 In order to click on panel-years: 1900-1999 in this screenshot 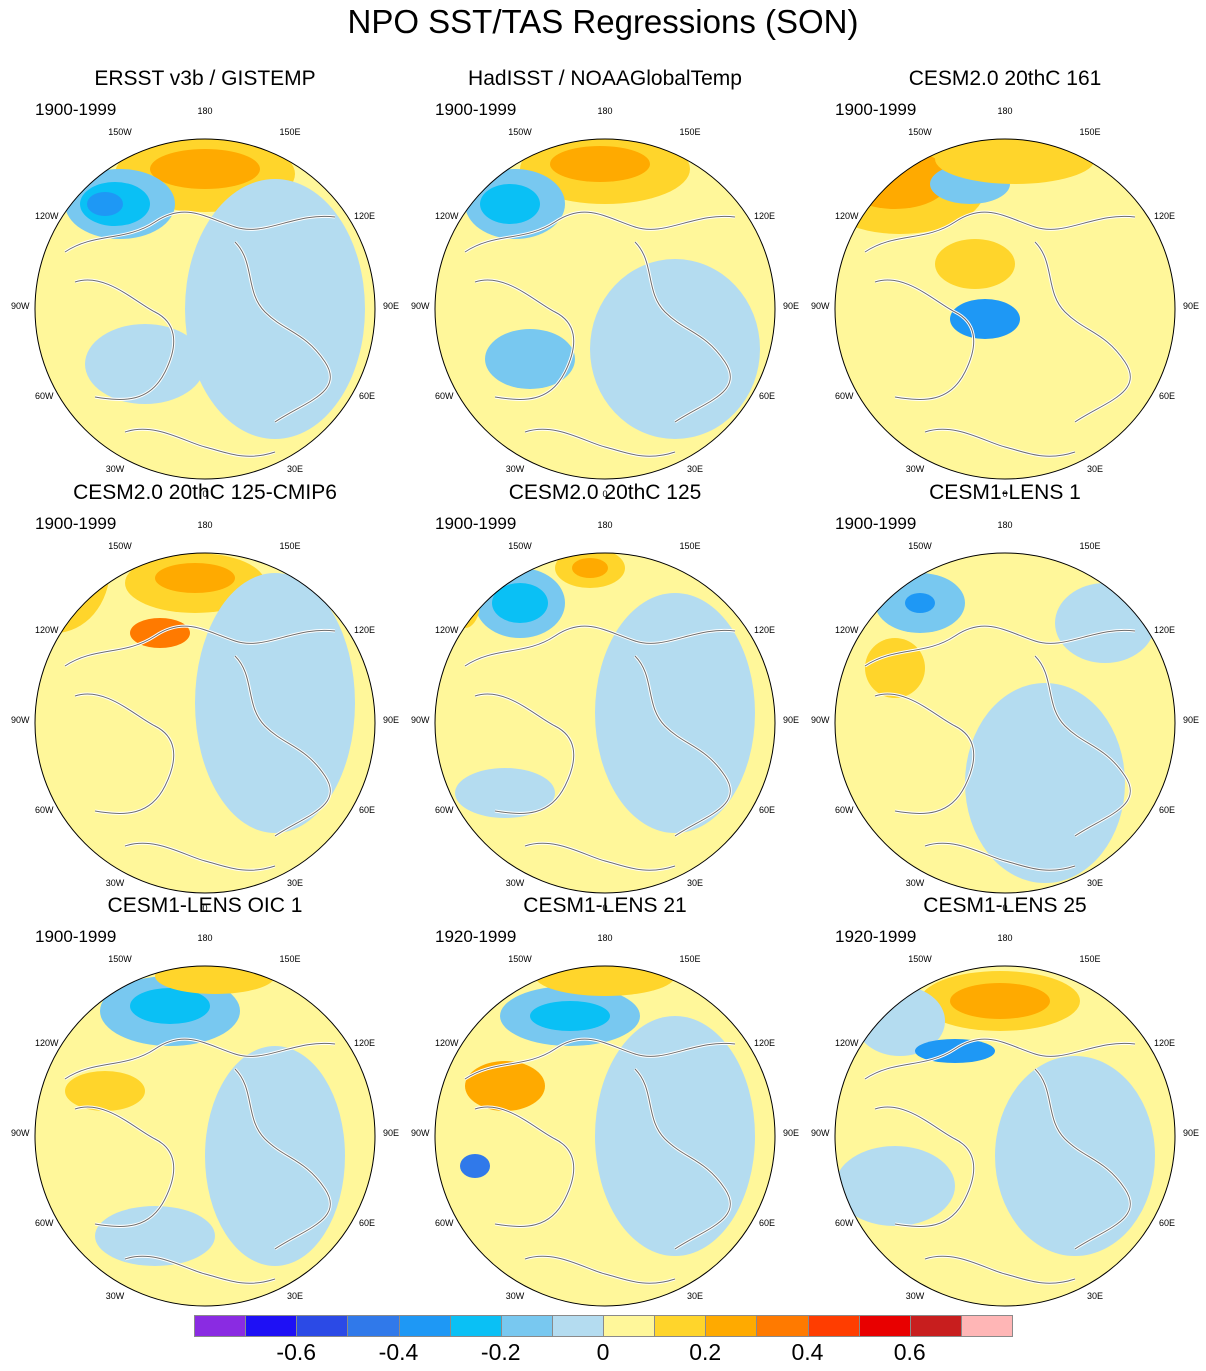, I will do `click(876, 109)`.